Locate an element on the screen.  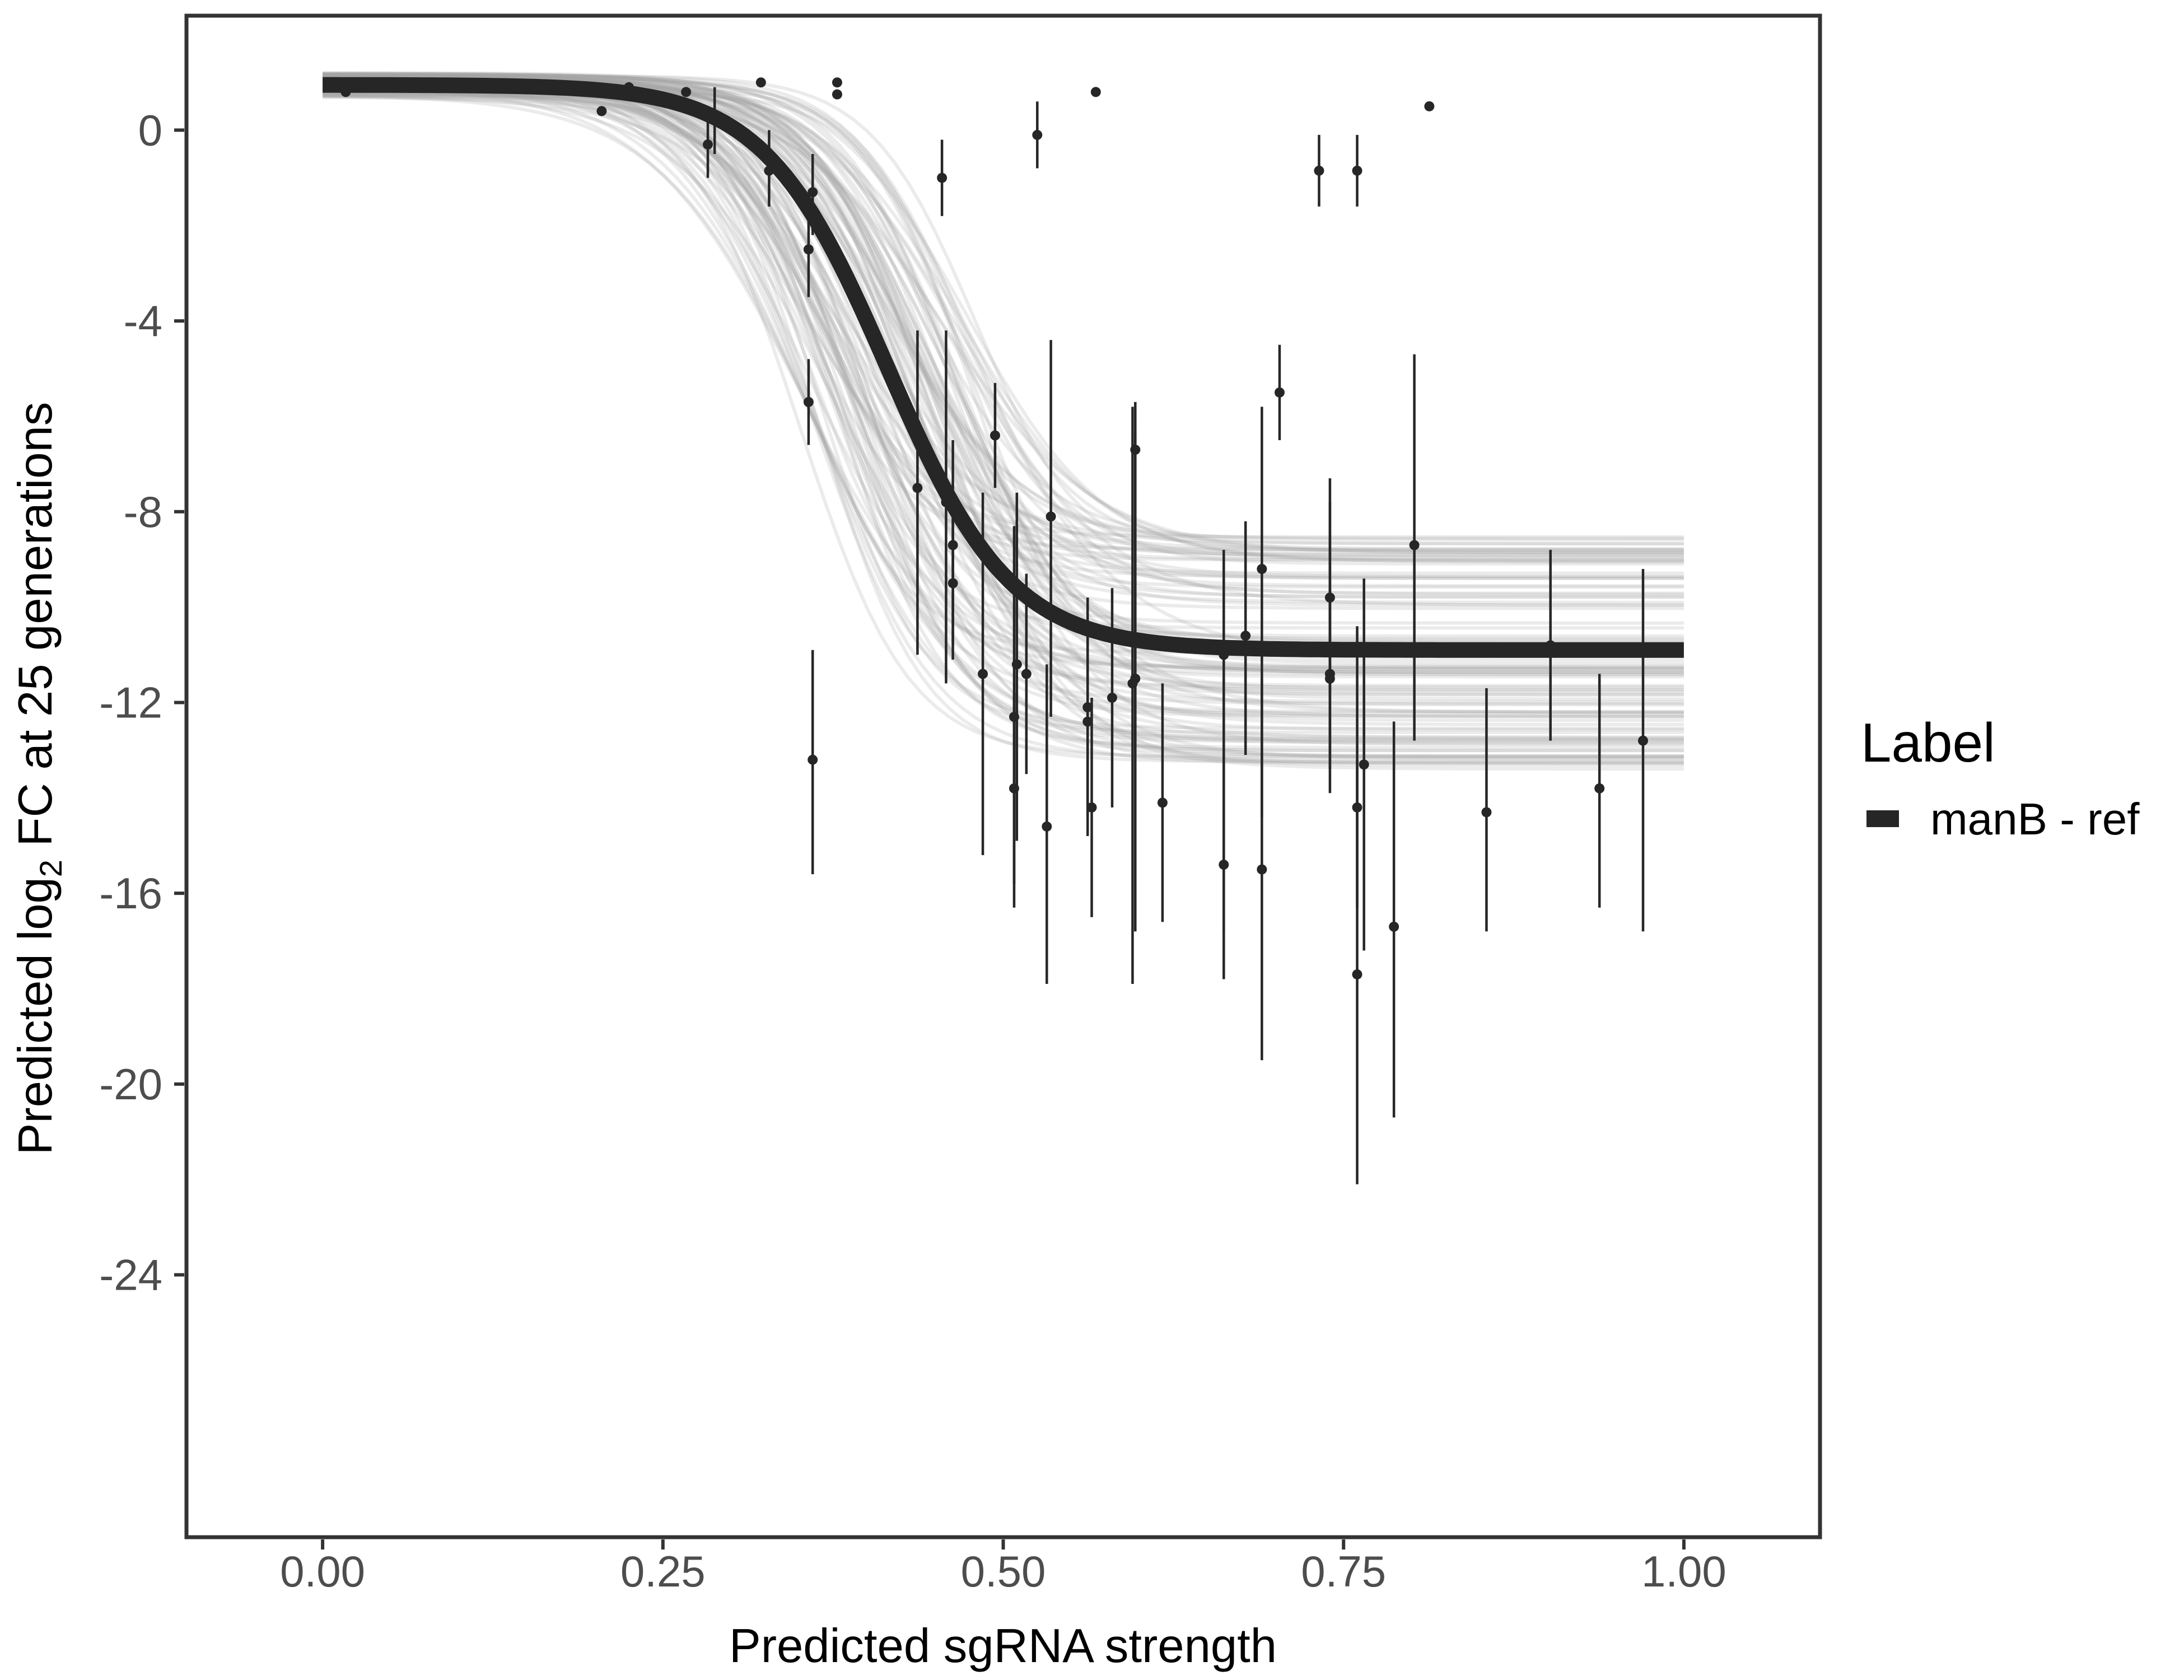
y-tick-label: -12 is located at coordinates (131, 703).